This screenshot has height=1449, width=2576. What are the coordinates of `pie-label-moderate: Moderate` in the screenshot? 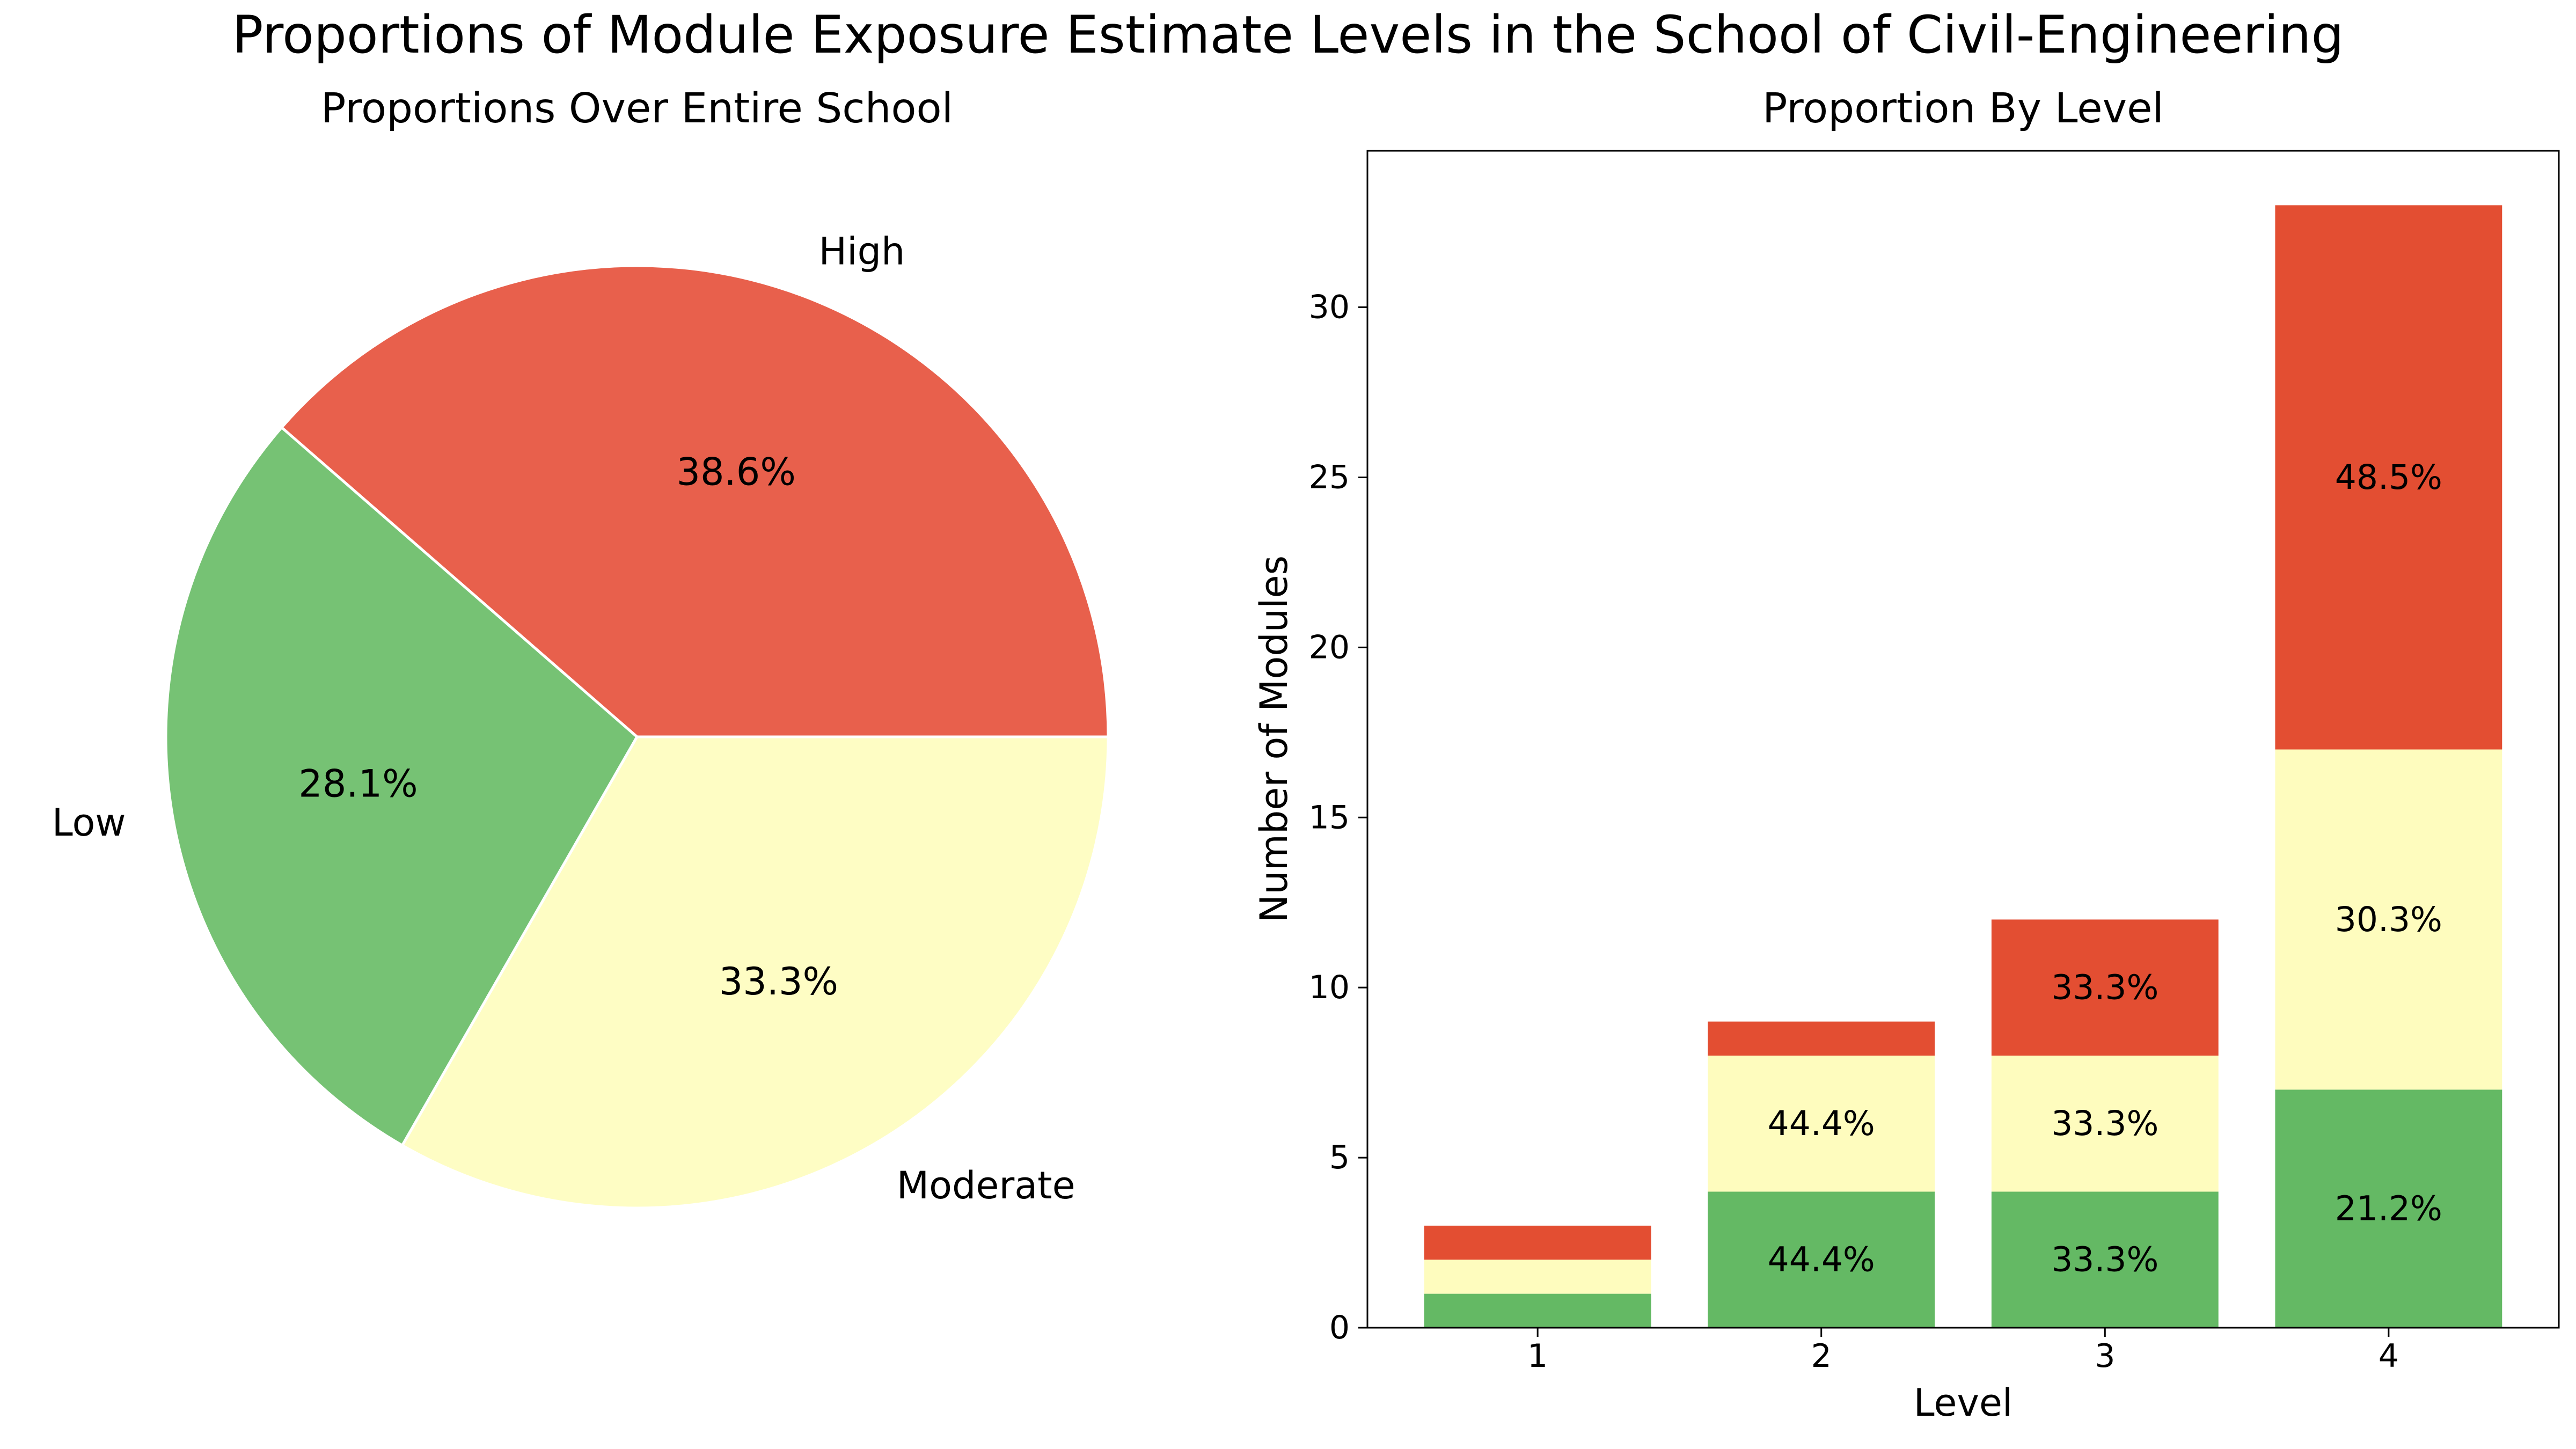 It's located at (986, 1185).